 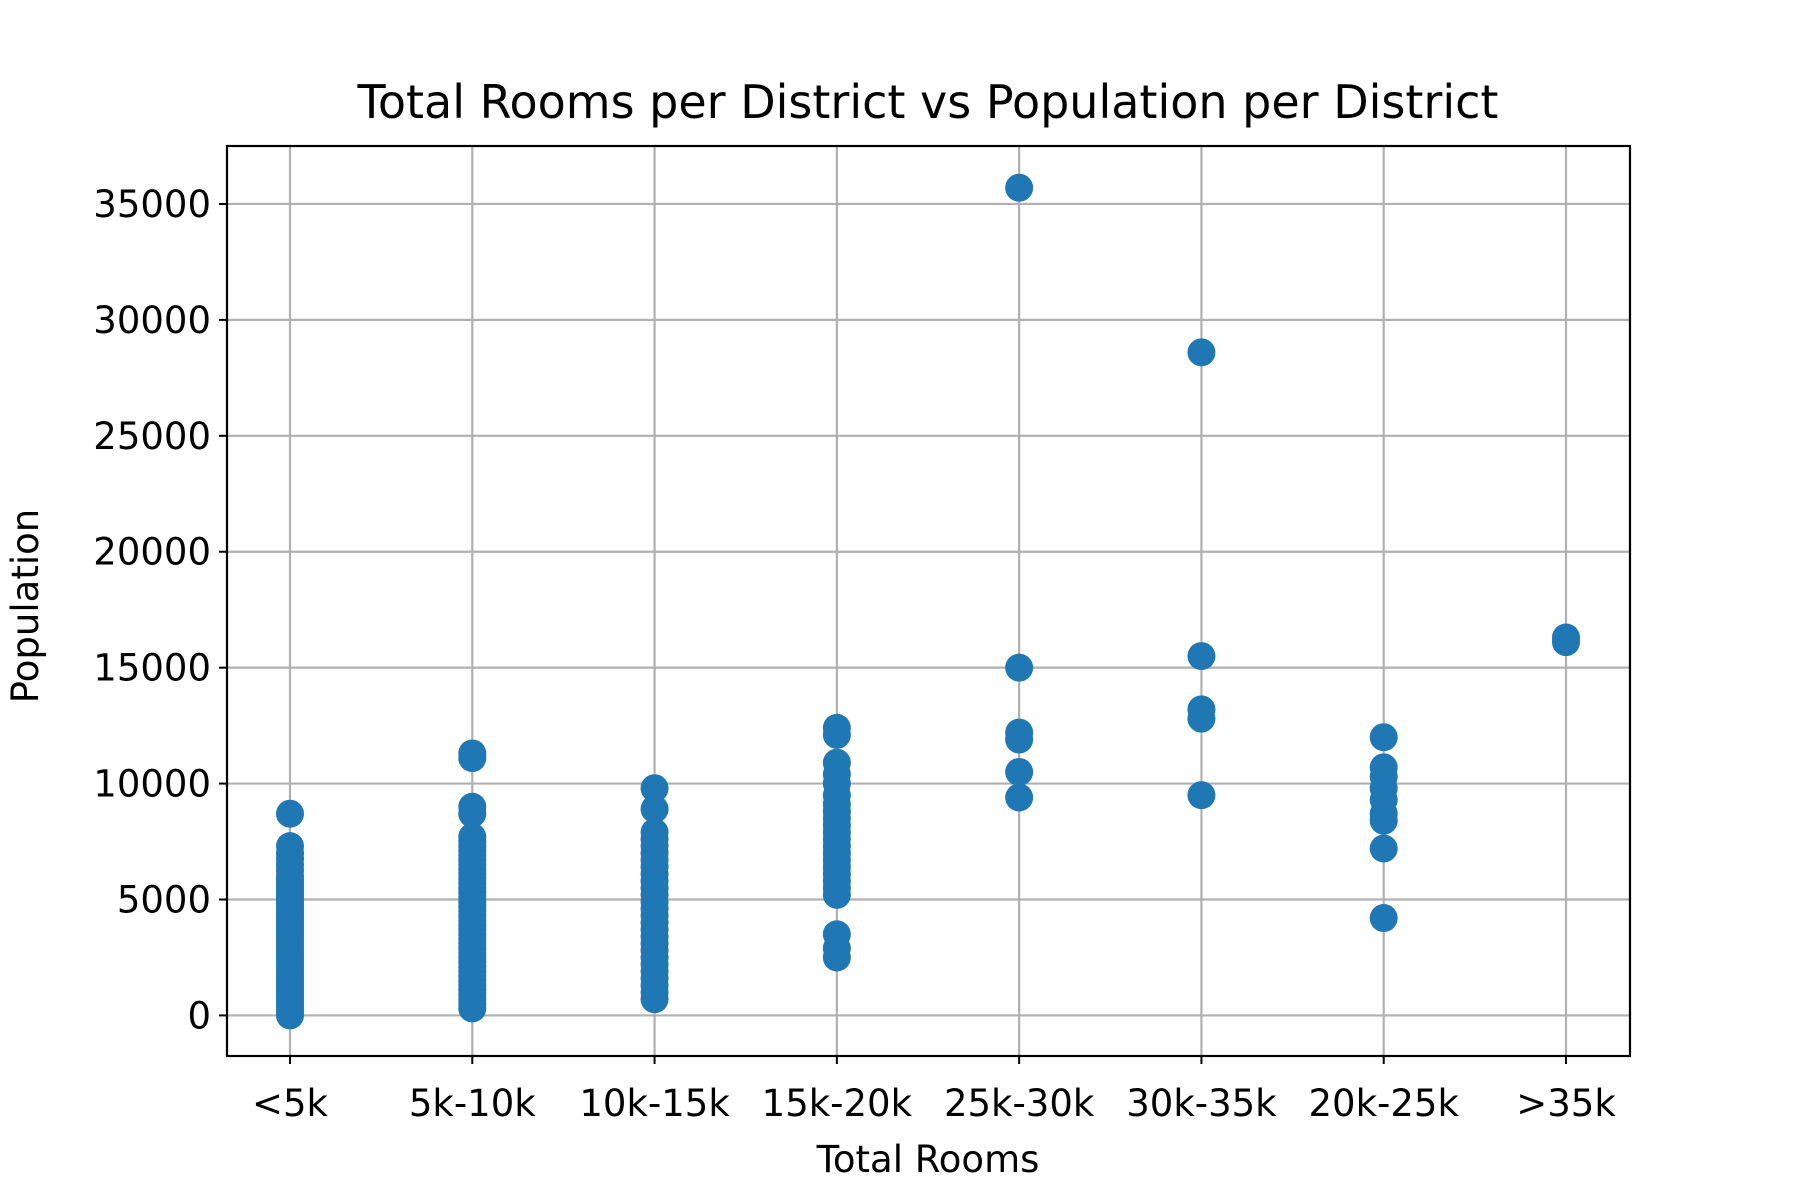 What do you see at coordinates (152, 784) in the screenshot?
I see `y-tick-label: 10000` at bounding box center [152, 784].